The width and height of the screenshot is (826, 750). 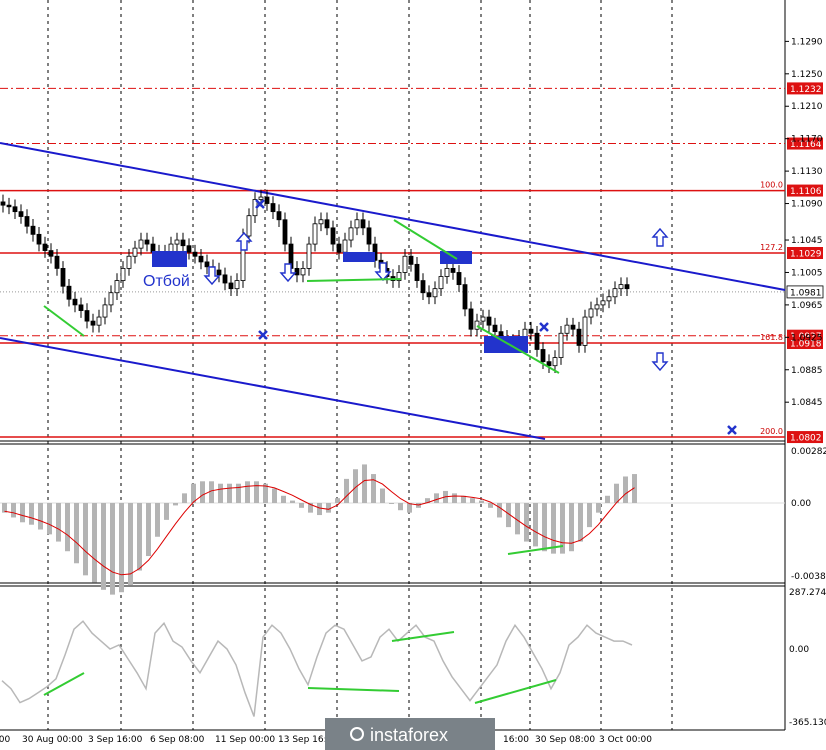 What do you see at coordinates (807, 172) in the screenshot?
I see `price-tick-label: 1.1130` at bounding box center [807, 172].